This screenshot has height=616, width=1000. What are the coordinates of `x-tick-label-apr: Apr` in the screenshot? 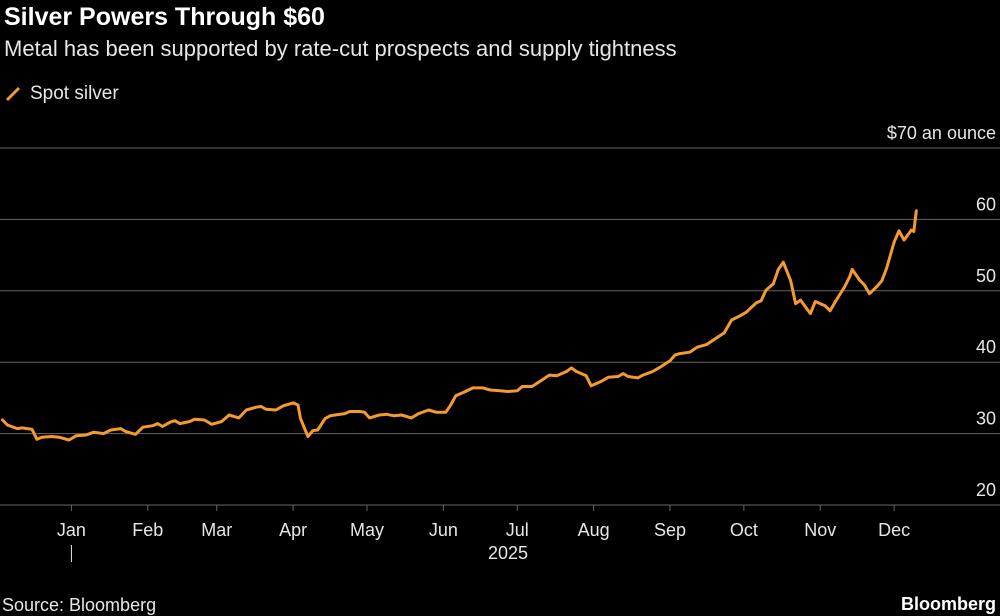 It's located at (293, 530).